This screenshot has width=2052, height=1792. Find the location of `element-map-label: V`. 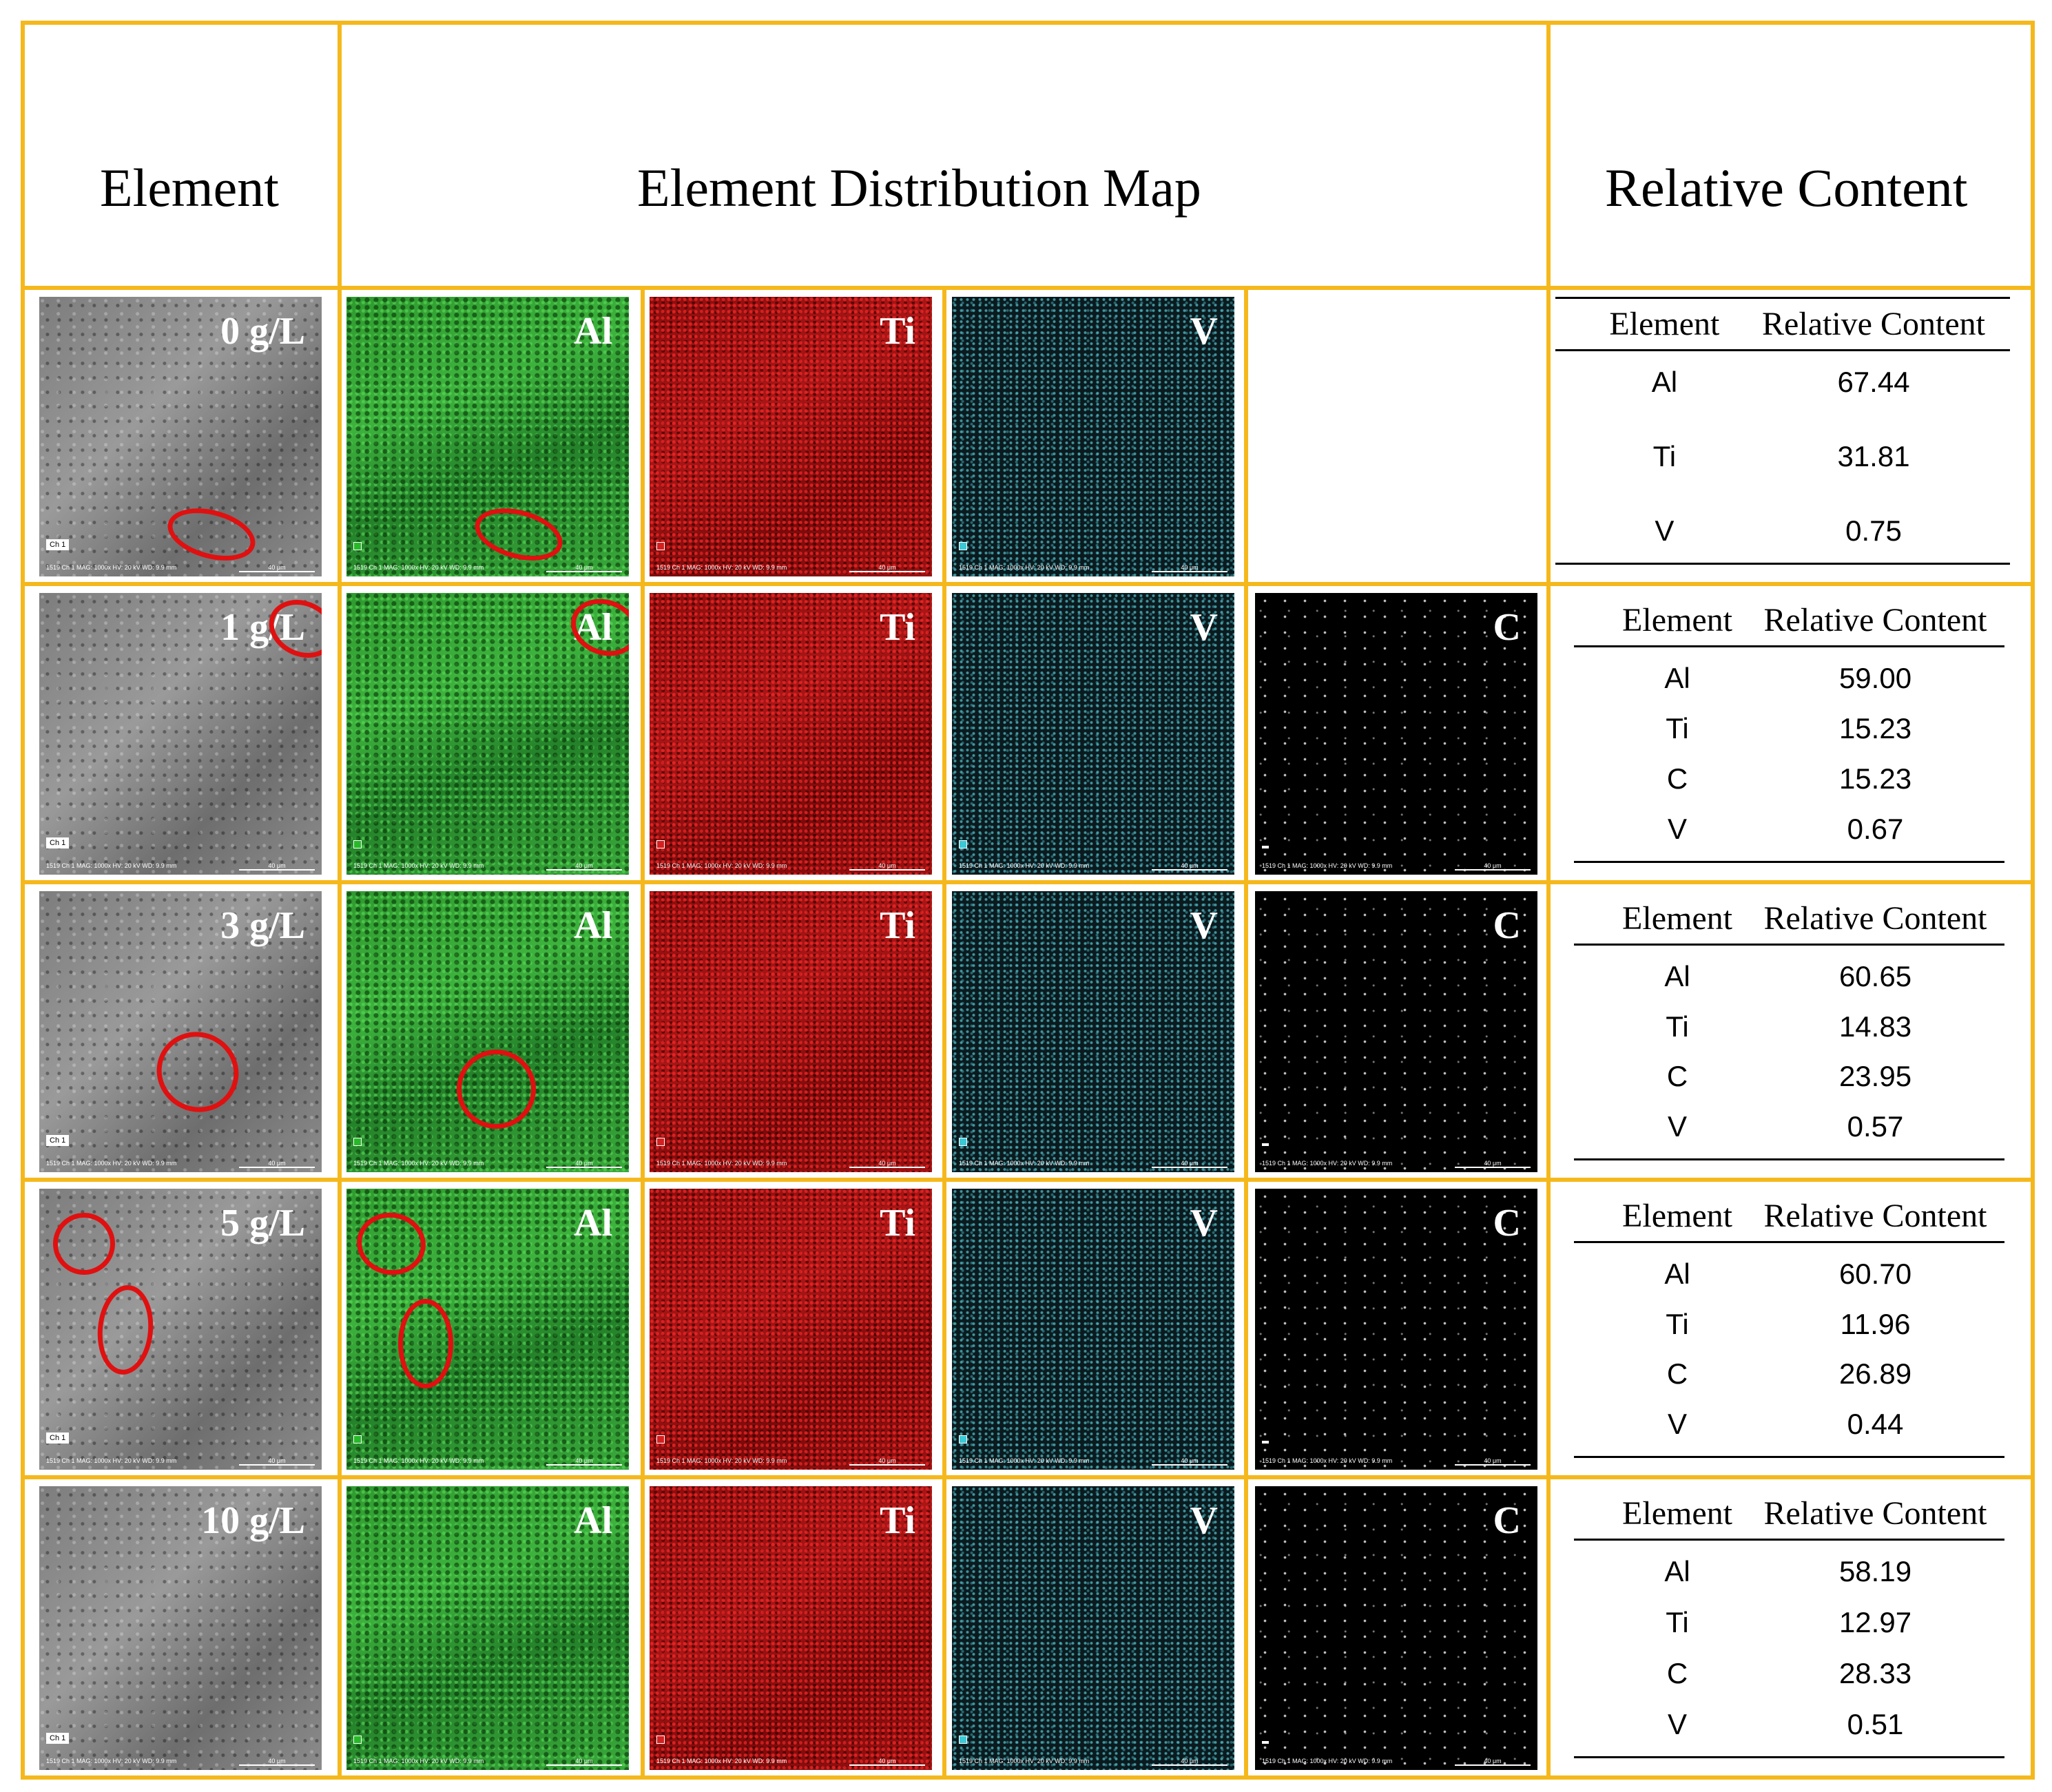

element-map-label: V is located at coordinates (1204, 627).